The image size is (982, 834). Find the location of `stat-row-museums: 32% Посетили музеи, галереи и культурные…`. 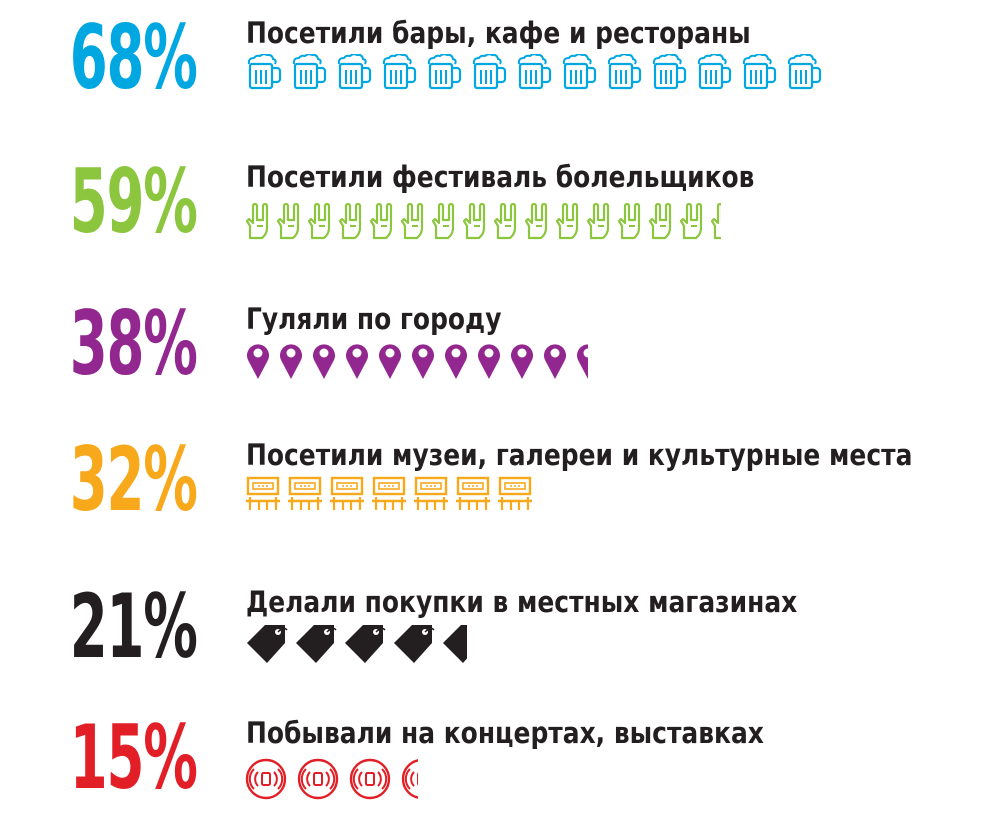

stat-row-museums: 32% Посетили музеи, галереи и культурные… is located at coordinates (491, 496).